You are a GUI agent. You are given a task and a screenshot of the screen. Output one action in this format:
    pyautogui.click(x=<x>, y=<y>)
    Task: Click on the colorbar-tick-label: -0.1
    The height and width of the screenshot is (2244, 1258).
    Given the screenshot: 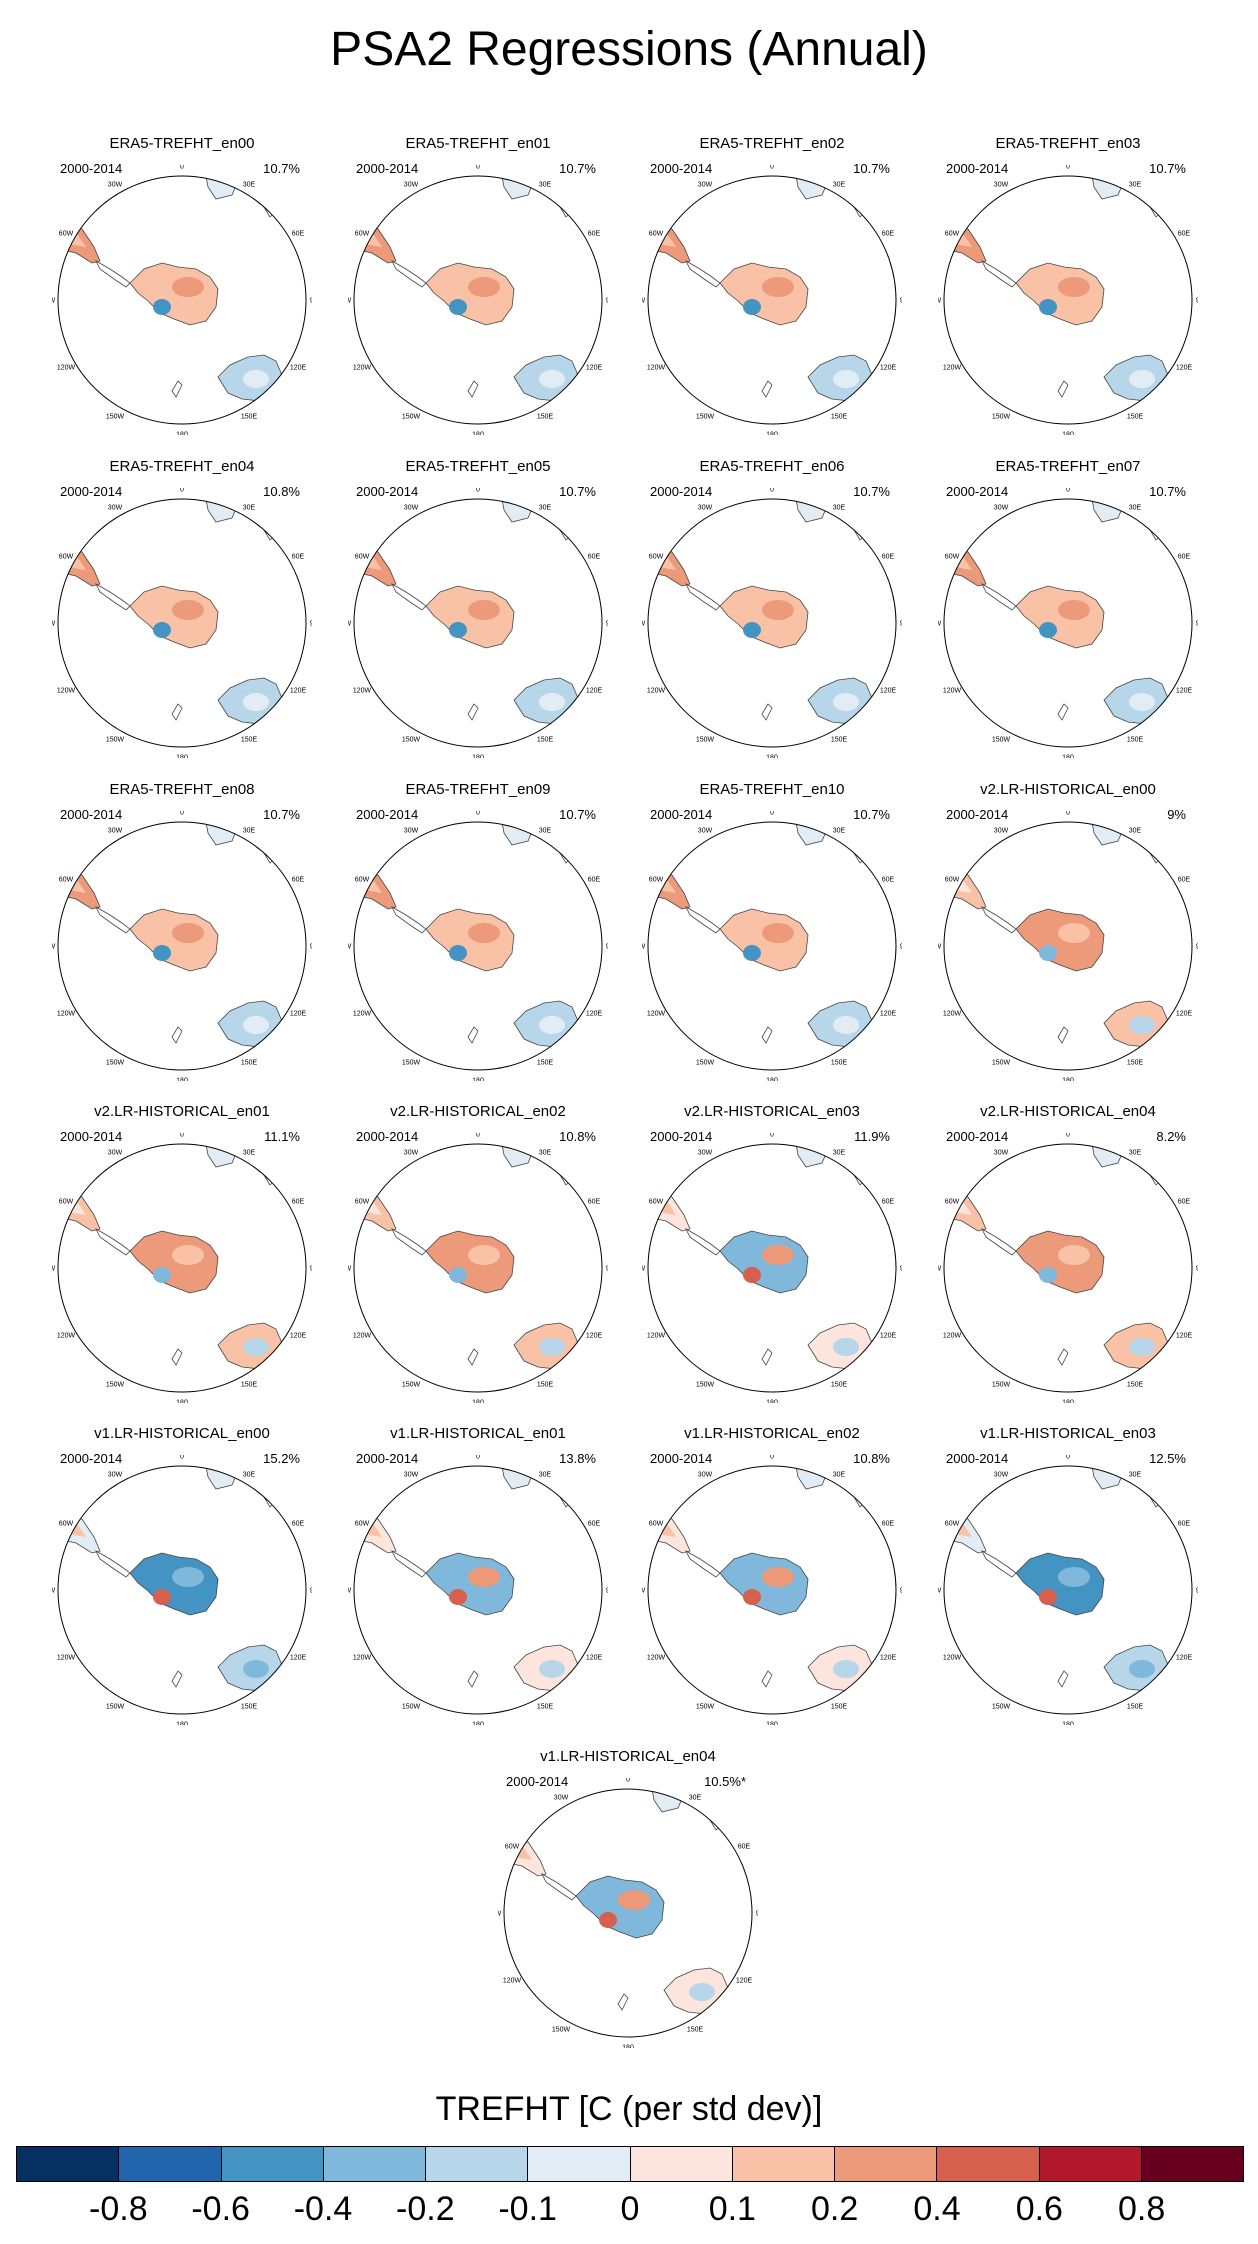 What is the action you would take?
    pyautogui.click(x=527, y=2209)
    